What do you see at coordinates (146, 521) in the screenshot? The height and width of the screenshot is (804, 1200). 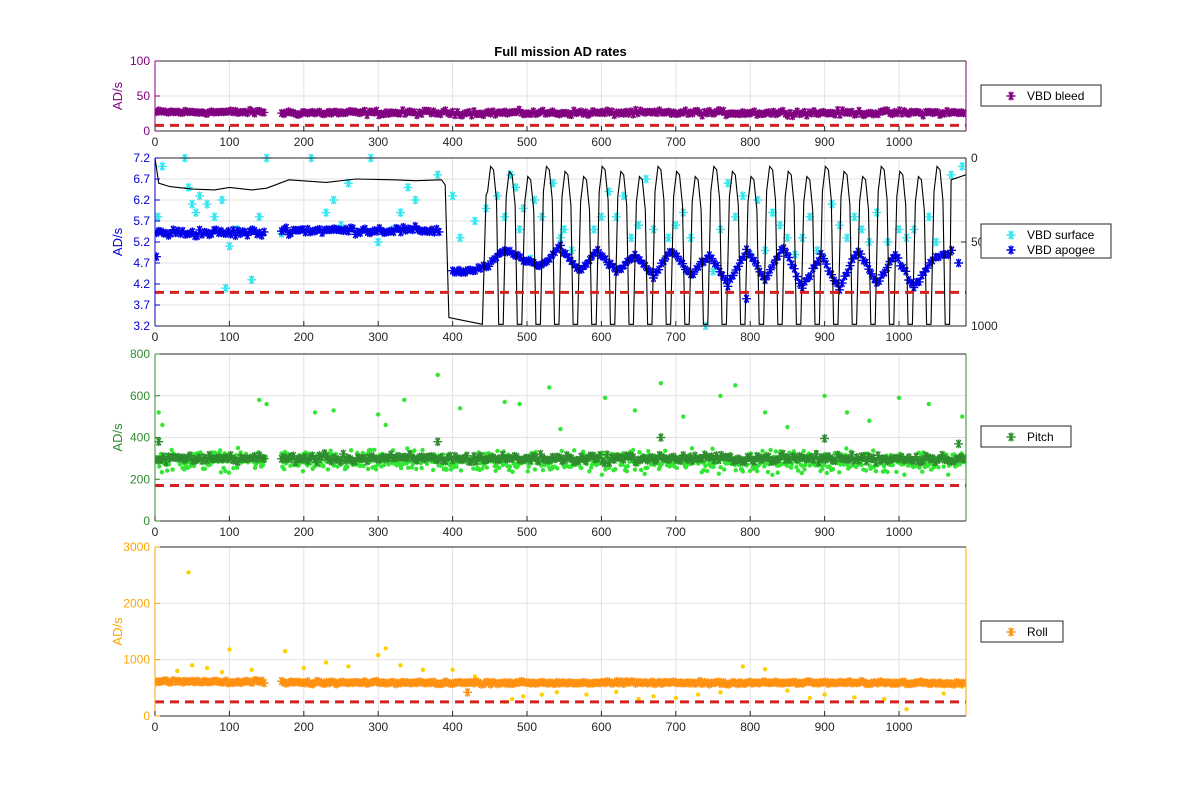 I see `y-tick-label: 0` at bounding box center [146, 521].